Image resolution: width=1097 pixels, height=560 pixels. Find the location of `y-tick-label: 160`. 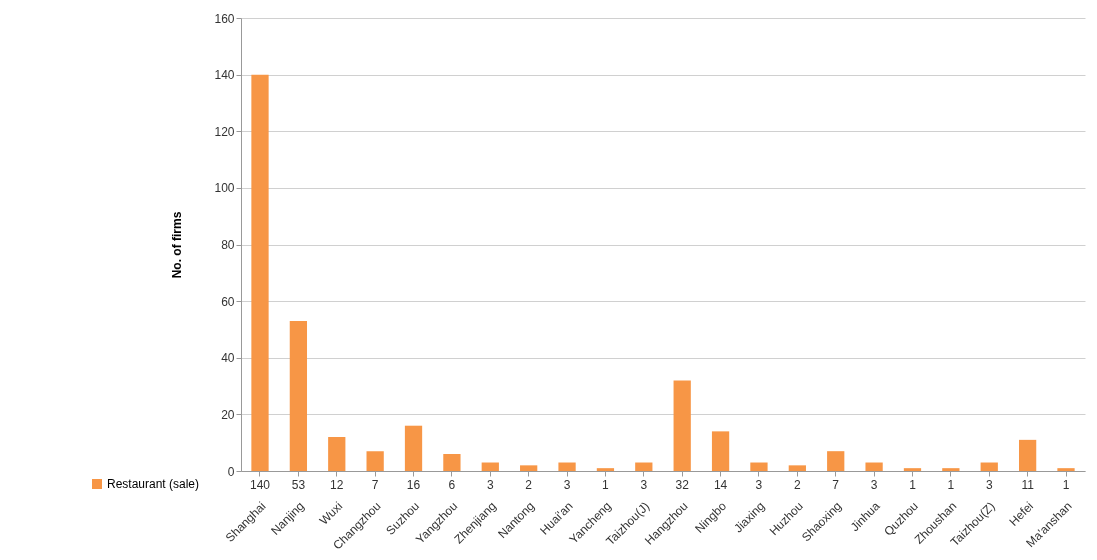

y-tick-label: 160 is located at coordinates (224, 18).